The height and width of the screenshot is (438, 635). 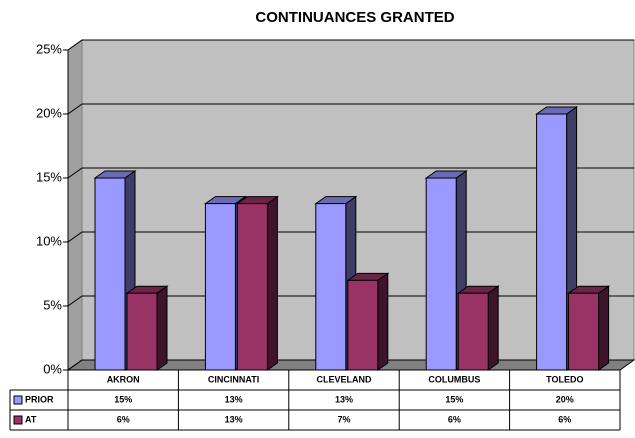 What do you see at coordinates (354, 17) in the screenshot?
I see `chart-title: CONTINUANCES GRANTED` at bounding box center [354, 17].